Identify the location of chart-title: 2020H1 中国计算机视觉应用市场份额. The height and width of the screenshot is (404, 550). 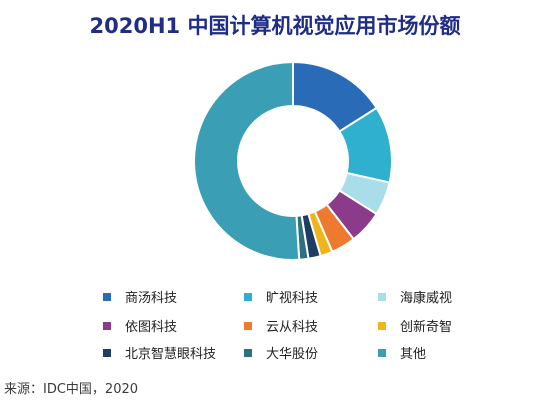
(275, 26).